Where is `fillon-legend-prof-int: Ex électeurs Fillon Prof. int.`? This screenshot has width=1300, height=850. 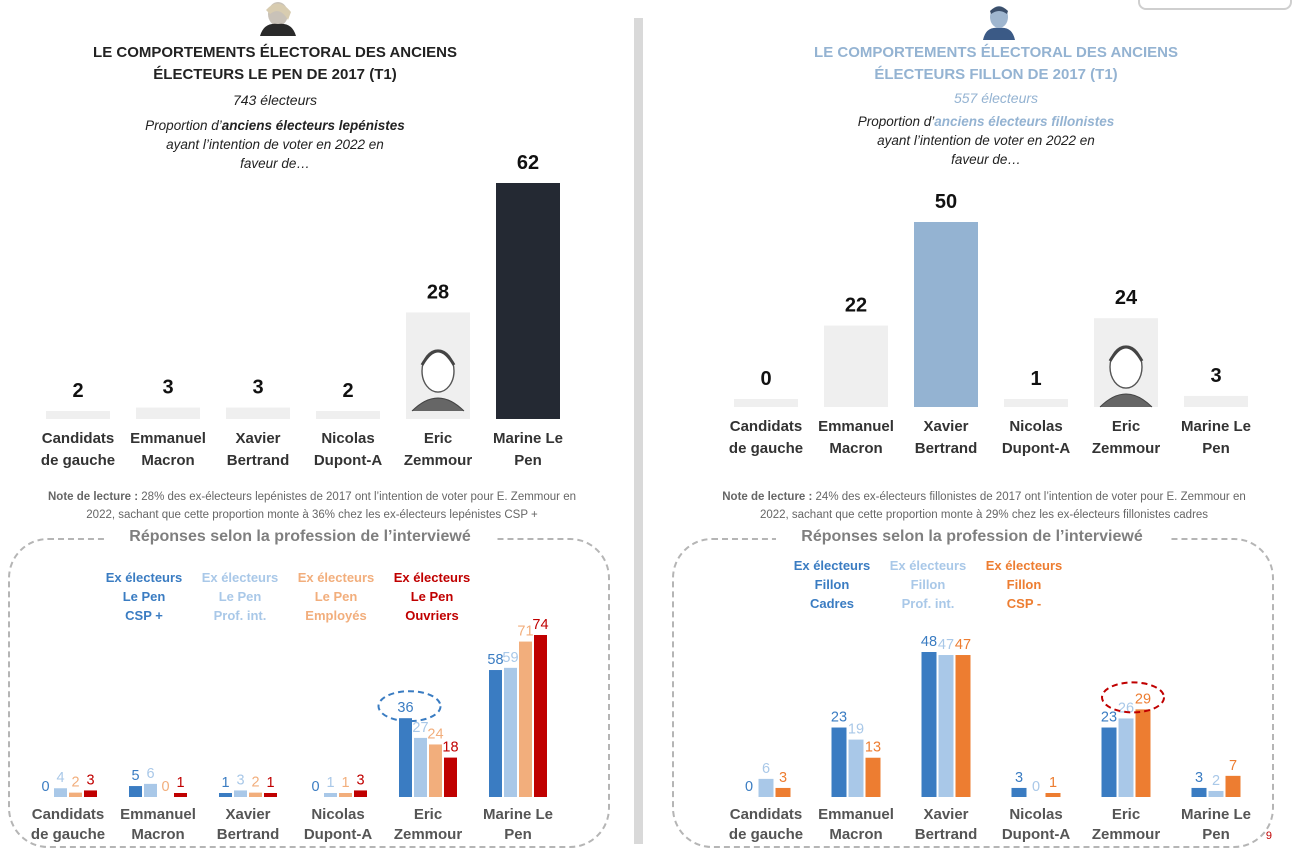 fillon-legend-prof-int: Ex électeurs Fillon Prof. int. is located at coordinates (928, 584).